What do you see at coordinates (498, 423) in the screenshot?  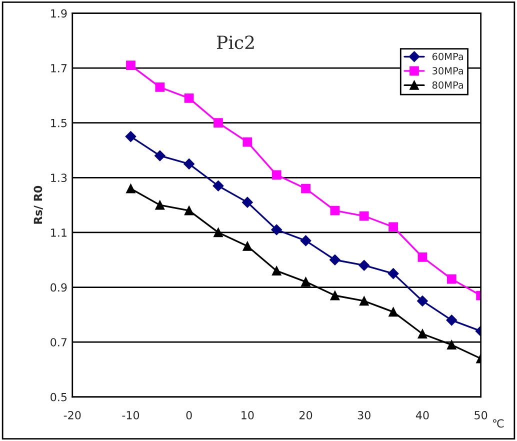 I see `x-axis-title: ℃` at bounding box center [498, 423].